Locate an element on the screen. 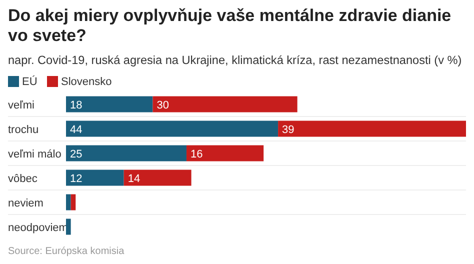  data-label: 39 is located at coordinates (288, 130).